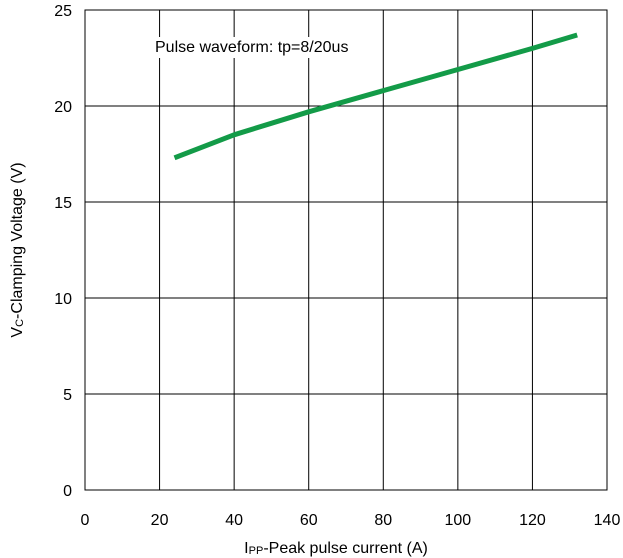  I want to click on x-tick-labels: 0 20 40 60 80 100 120 140, so click(351, 520).